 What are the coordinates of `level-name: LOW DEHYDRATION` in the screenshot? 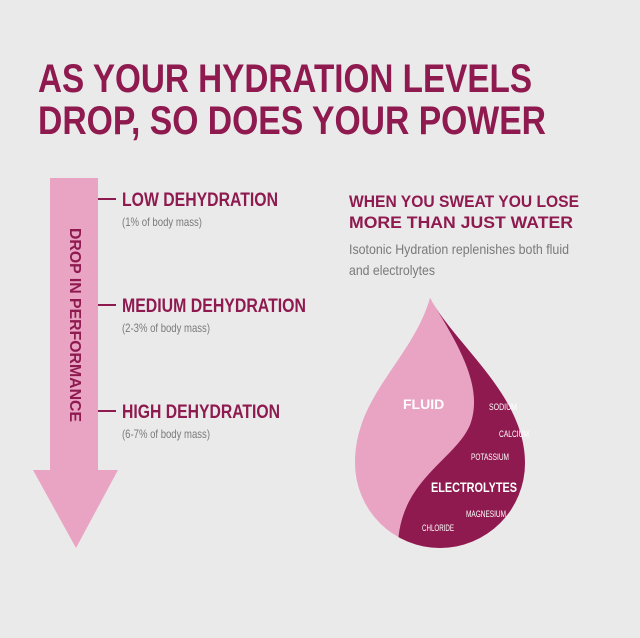 It's located at (200, 200).